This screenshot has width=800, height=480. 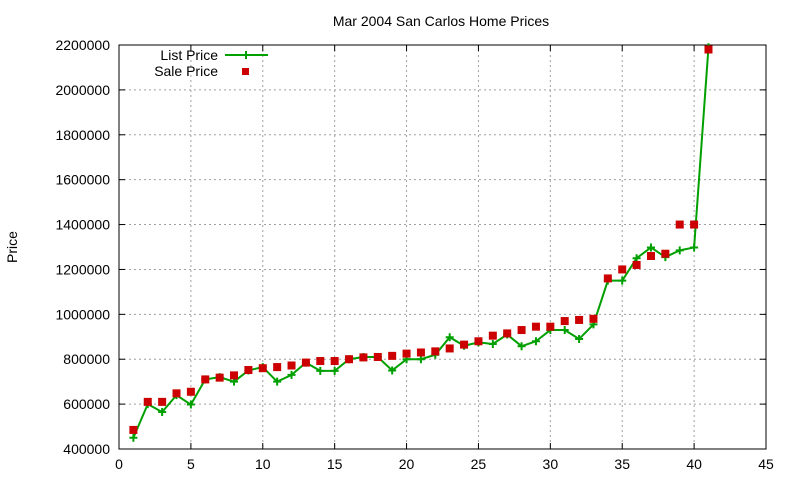 What do you see at coordinates (551, 464) in the screenshot?
I see `x-tick-label: 30` at bounding box center [551, 464].